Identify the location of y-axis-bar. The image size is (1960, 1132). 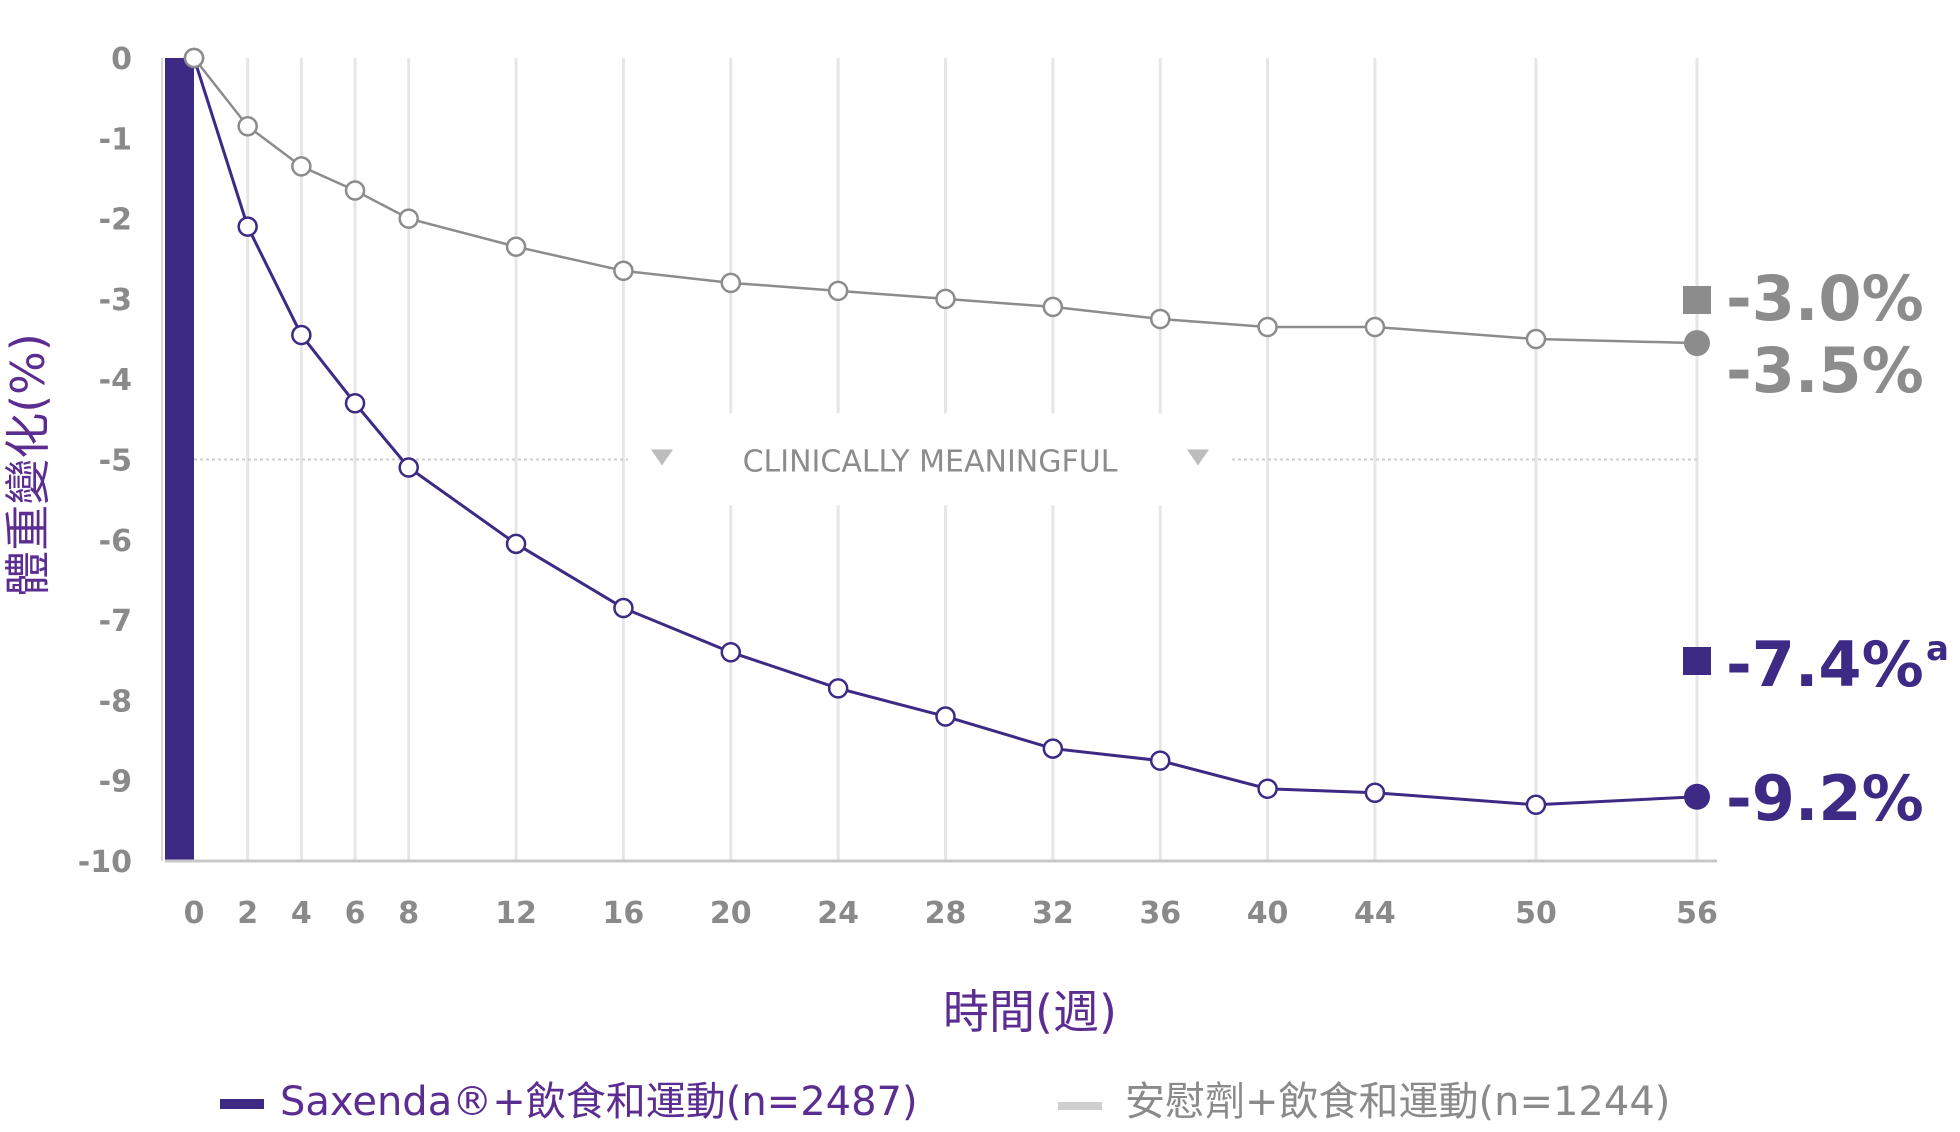
(179, 459).